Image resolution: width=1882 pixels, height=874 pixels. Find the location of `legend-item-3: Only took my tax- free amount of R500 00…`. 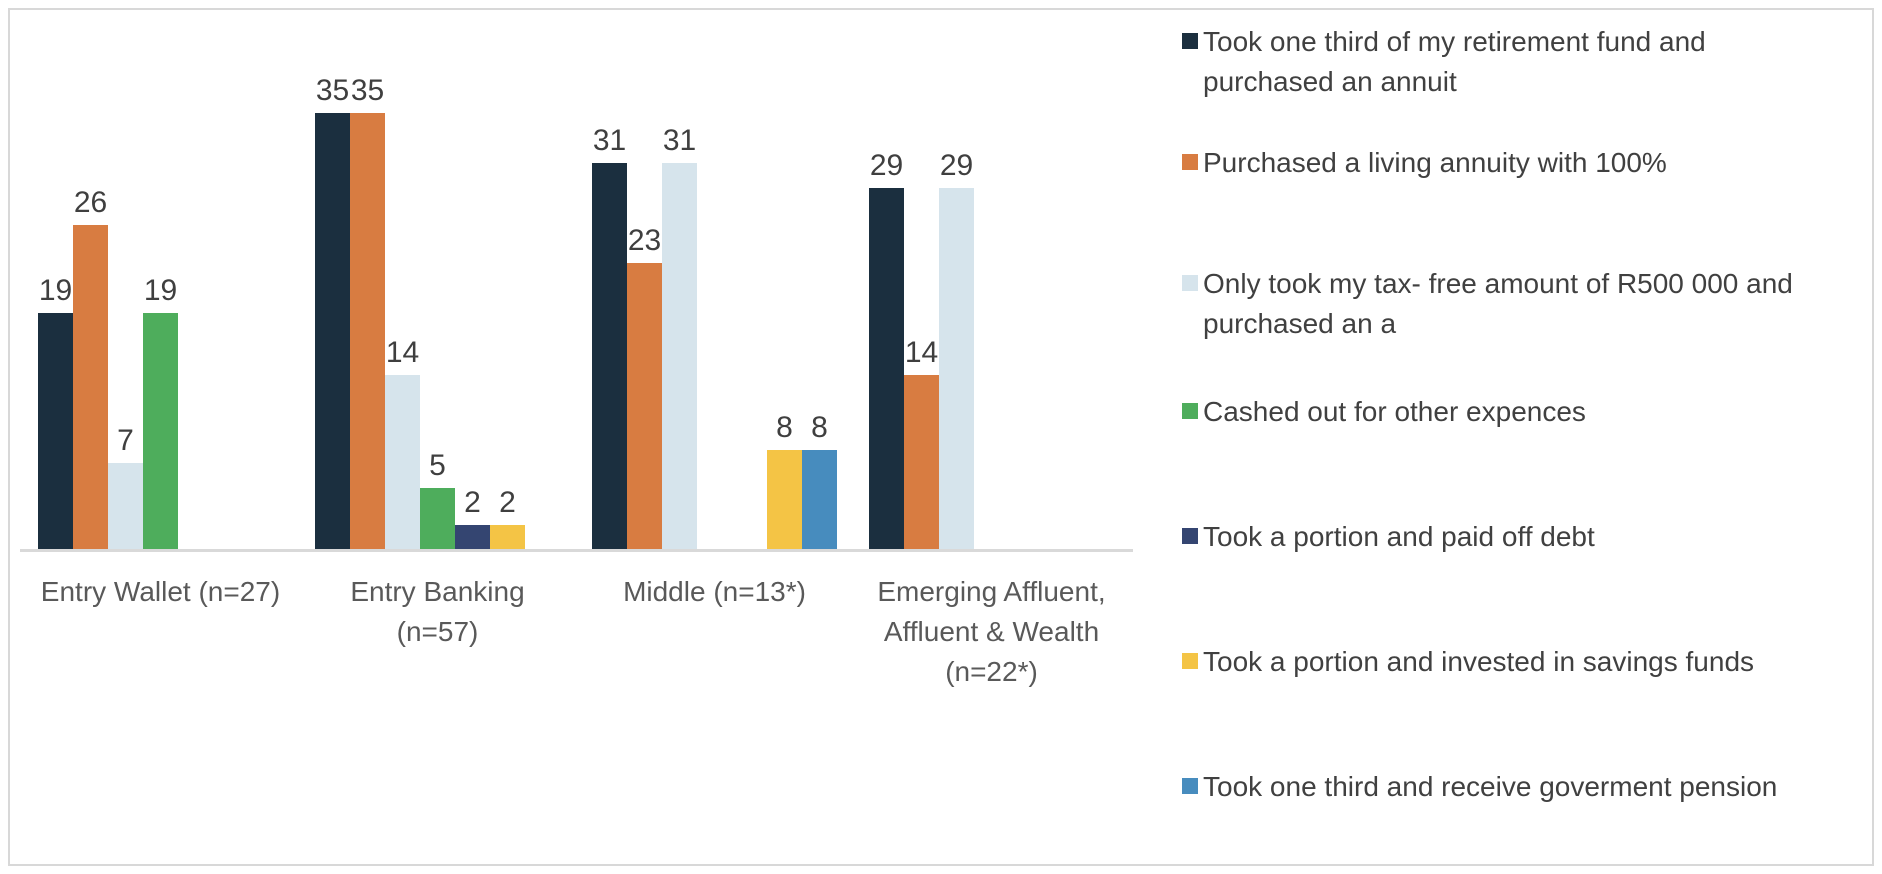

legend-item-3: Only took my tax- free amount of R500 00… is located at coordinates (1487, 304).